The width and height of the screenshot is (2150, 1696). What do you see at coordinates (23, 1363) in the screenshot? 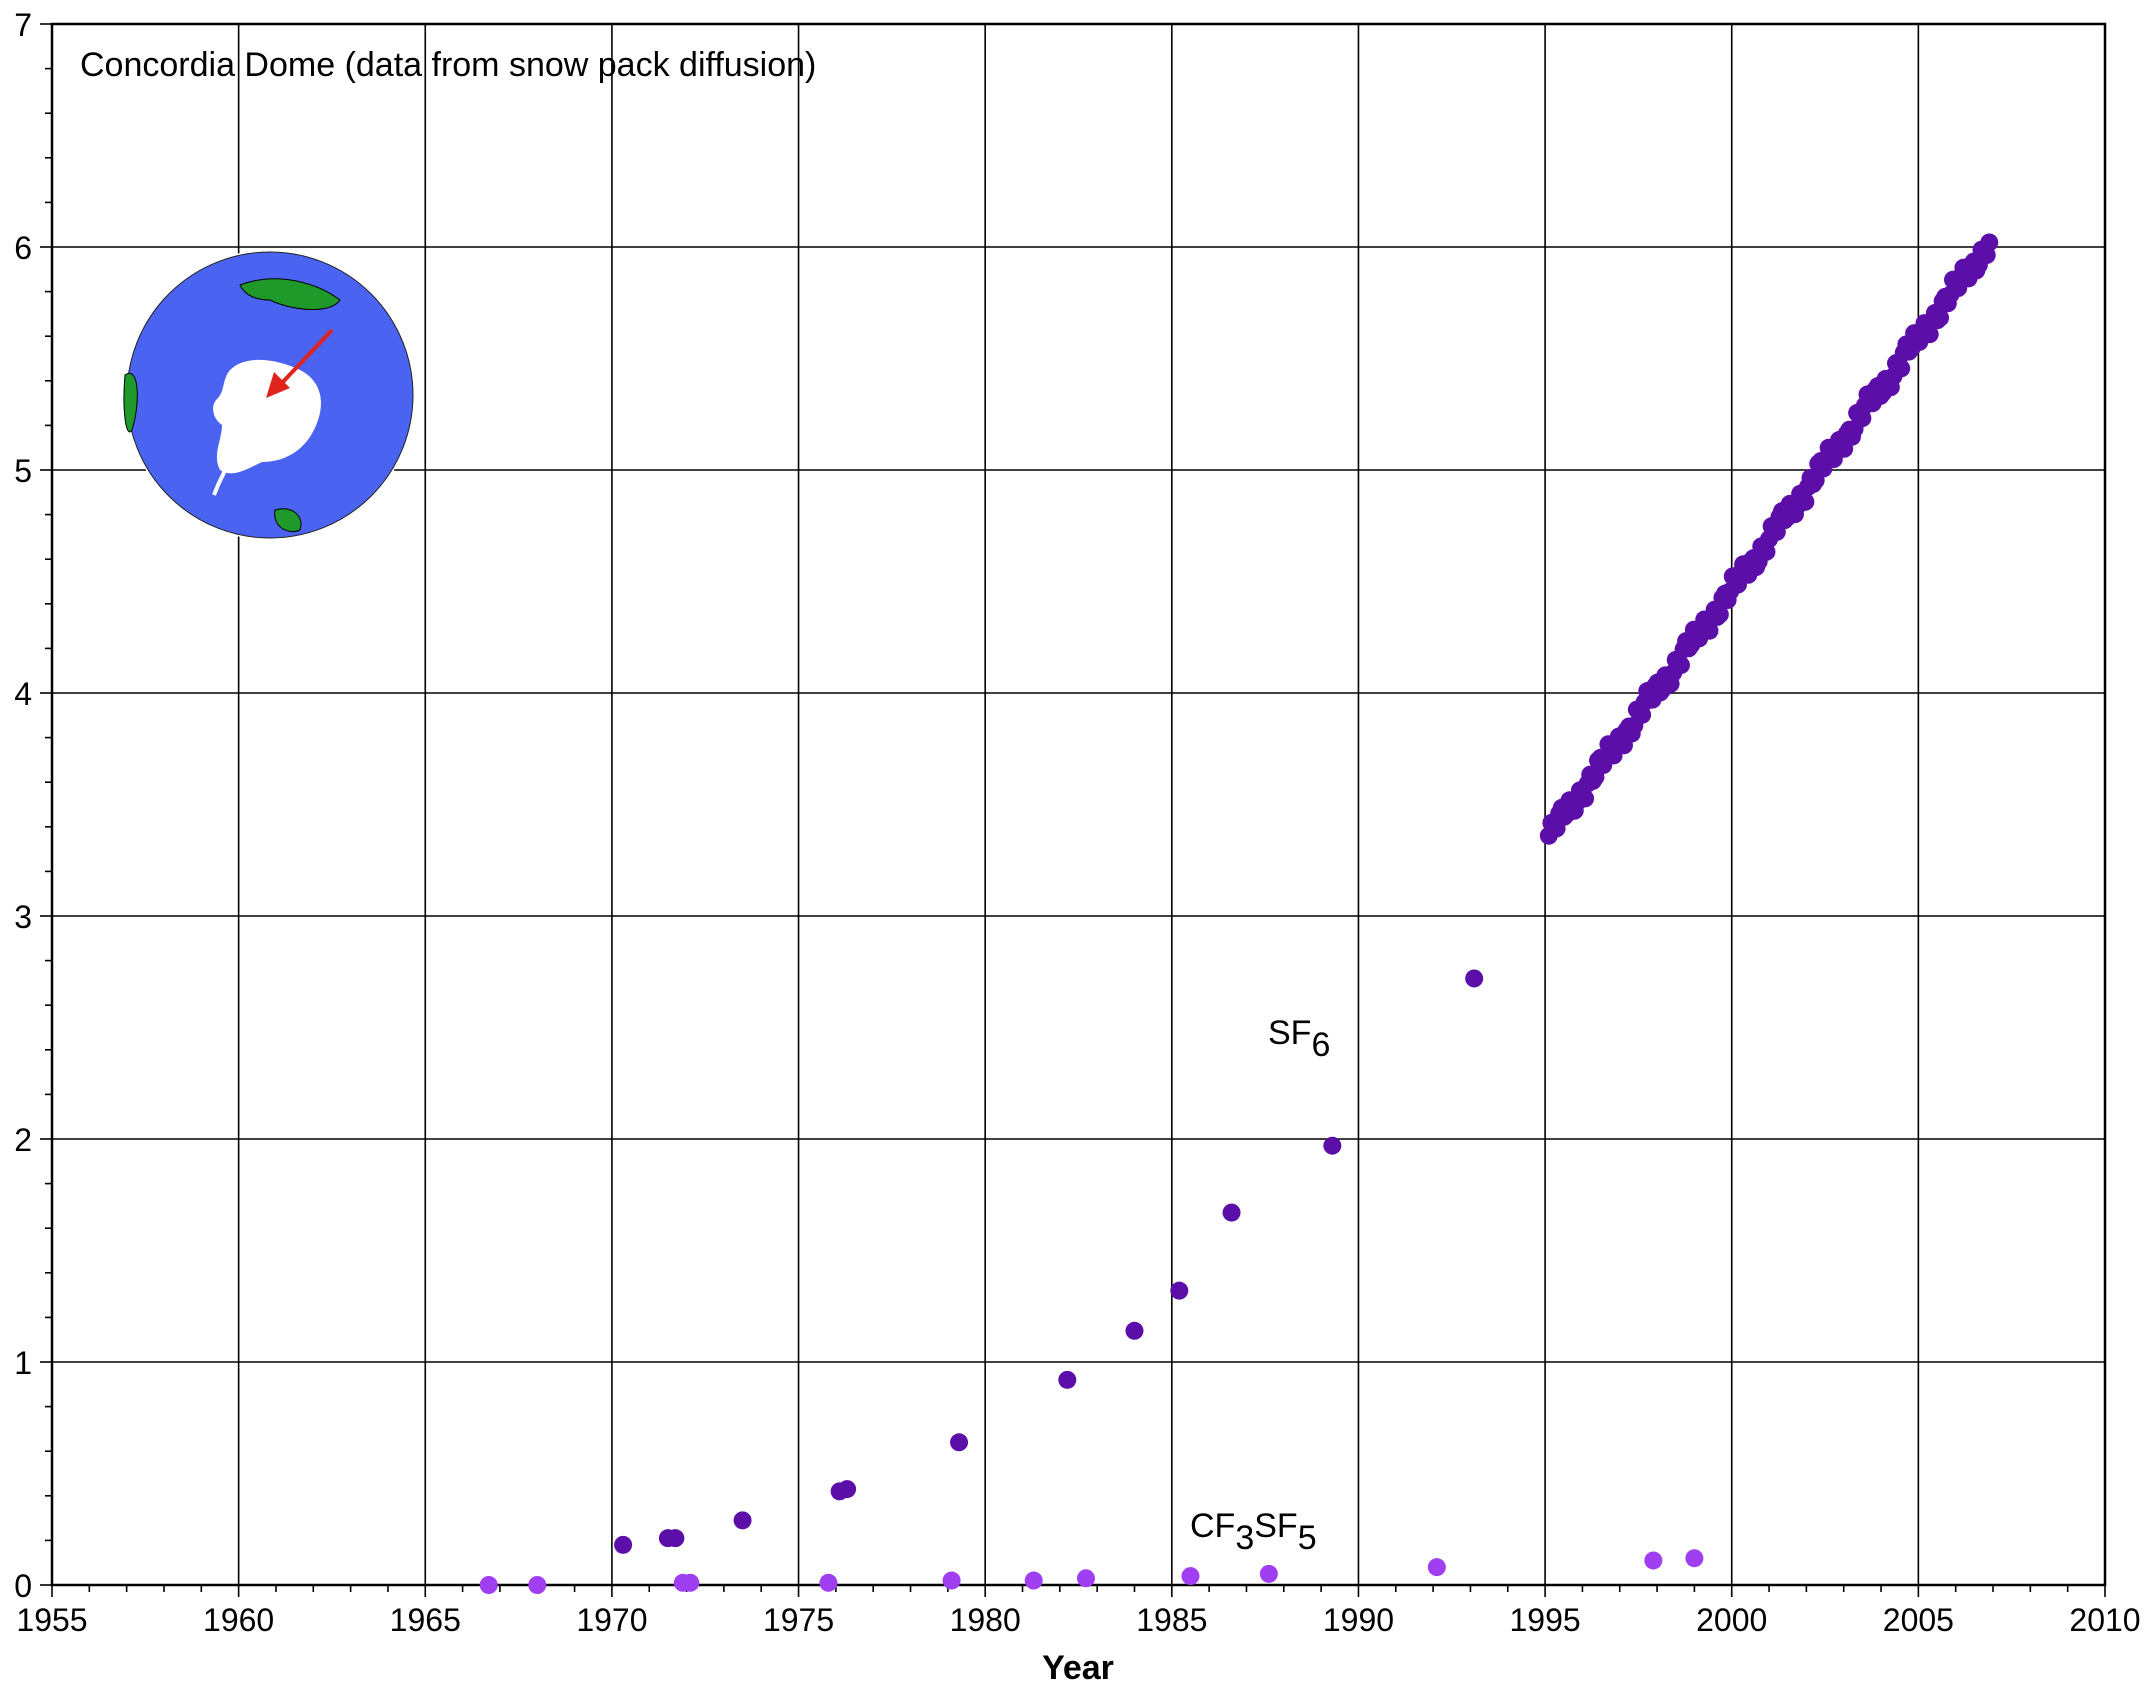
I see `y-tick-label: 1` at bounding box center [23, 1363].